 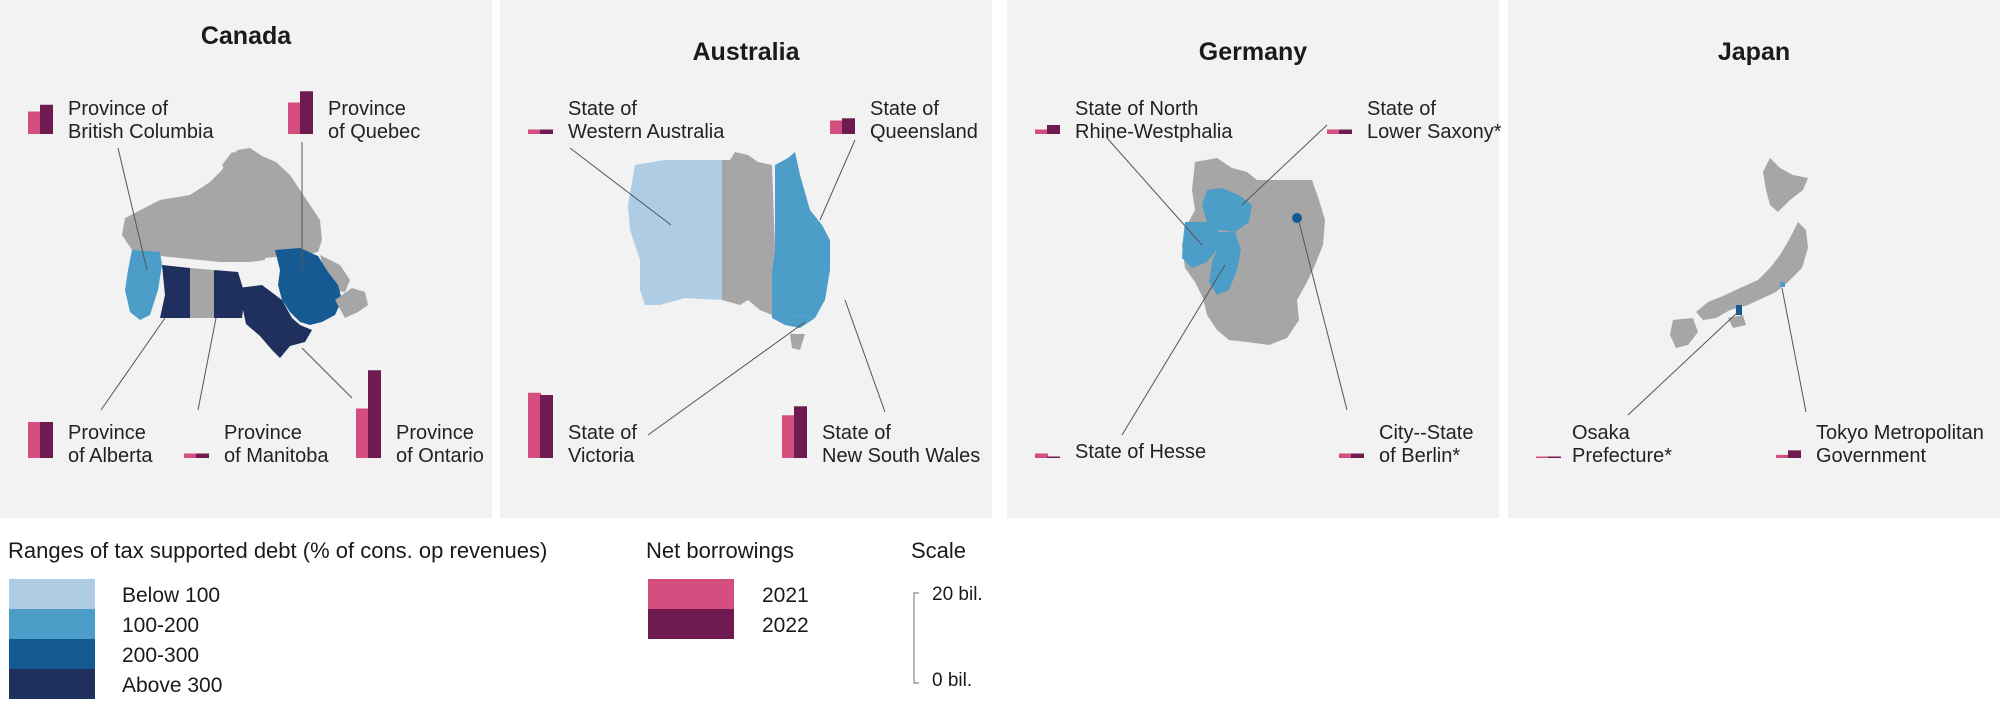 I want to click on australia-tasmania, so click(x=797, y=342).